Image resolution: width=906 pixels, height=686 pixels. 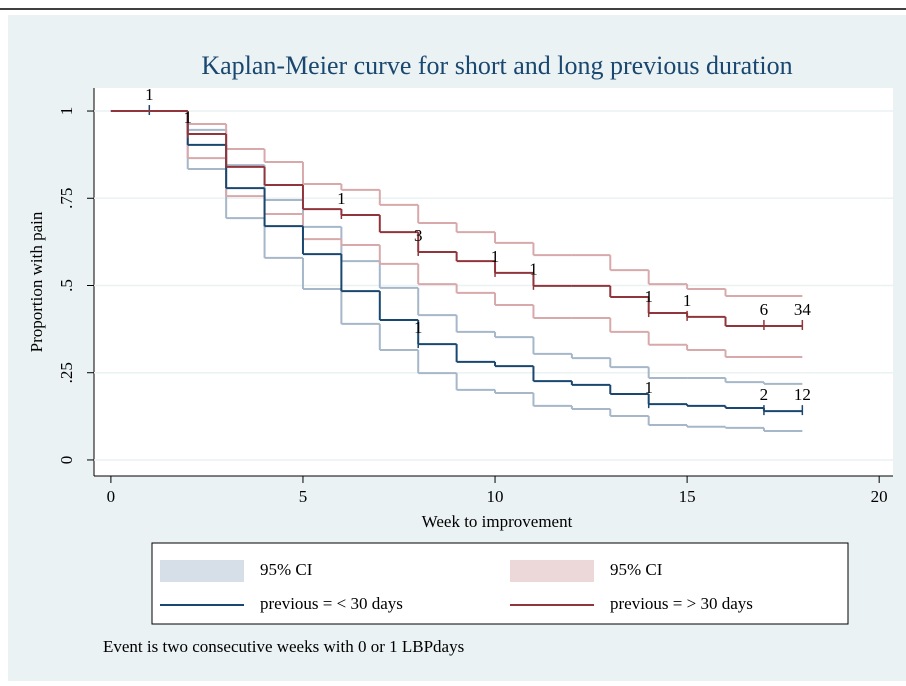 I want to click on x-tick-label: 15, so click(x=687, y=496).